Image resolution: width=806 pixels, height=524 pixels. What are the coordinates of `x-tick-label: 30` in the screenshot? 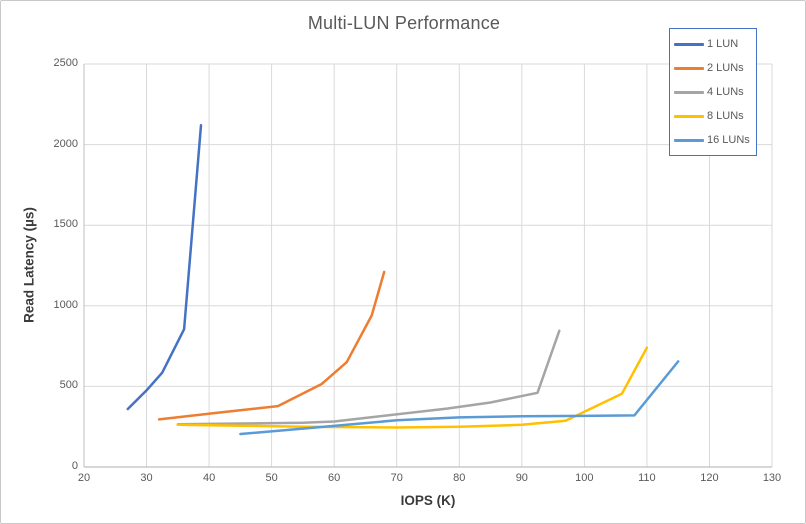 It's located at (146, 478).